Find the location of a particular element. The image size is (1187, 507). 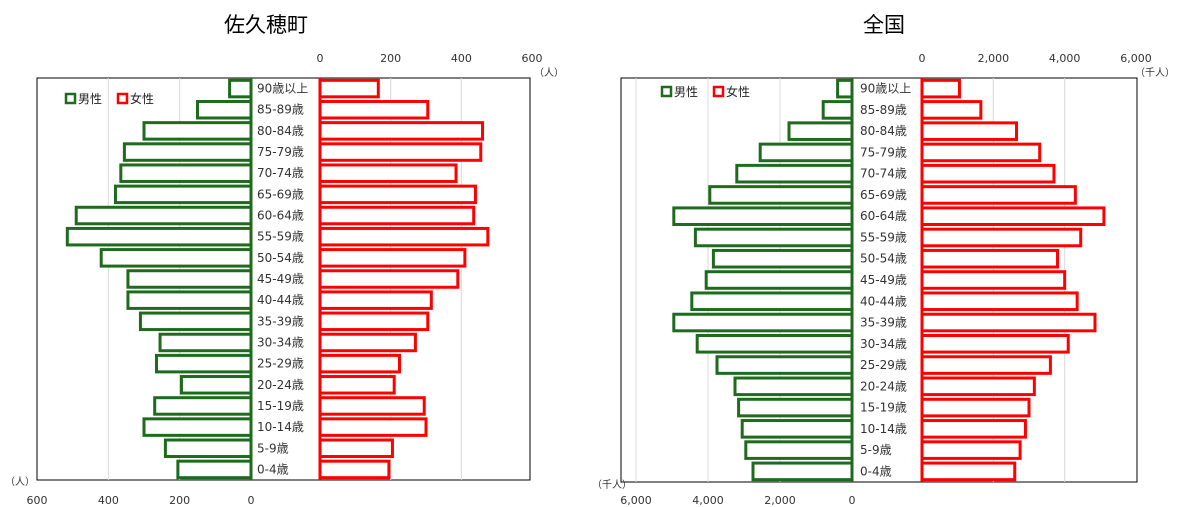

bar-male-85-89歳 is located at coordinates (837, 110).